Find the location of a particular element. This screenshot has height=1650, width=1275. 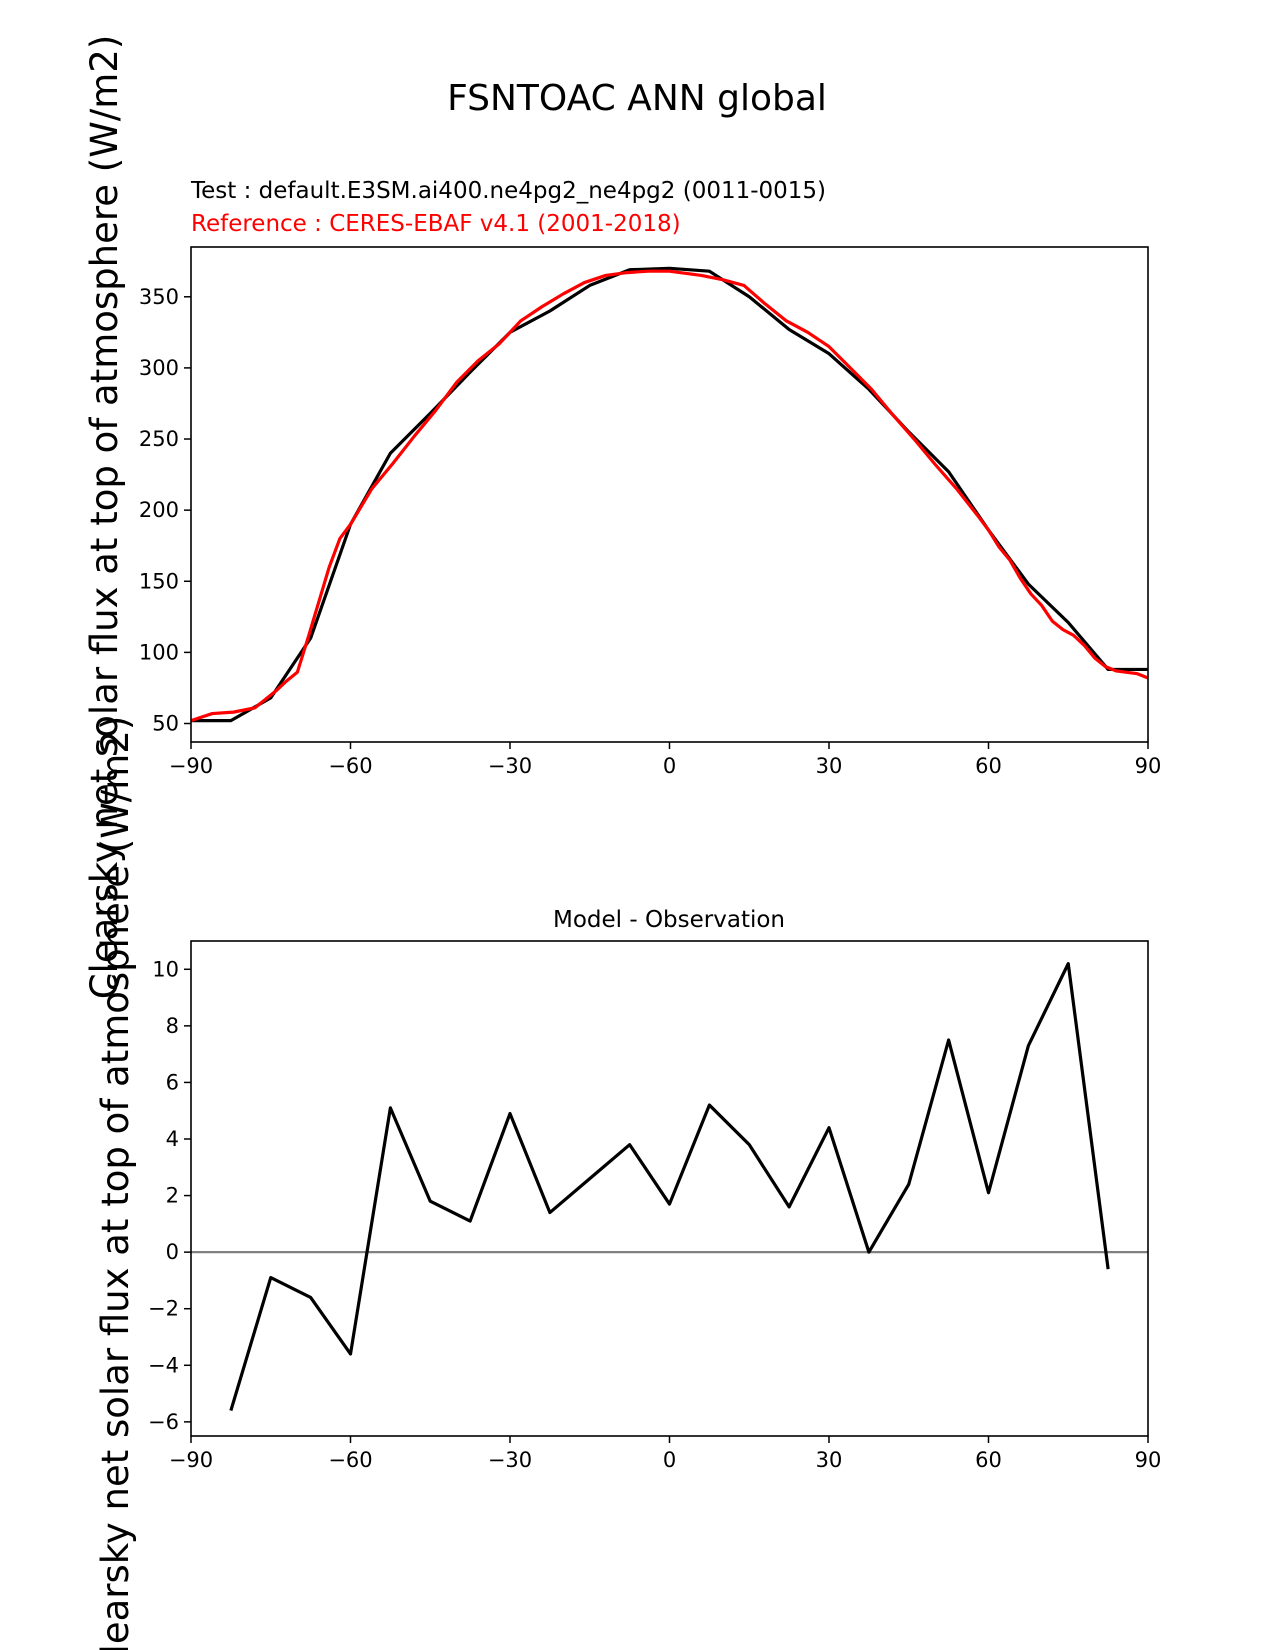

bottom-ytick-label: −4 is located at coordinates (163, 1365).